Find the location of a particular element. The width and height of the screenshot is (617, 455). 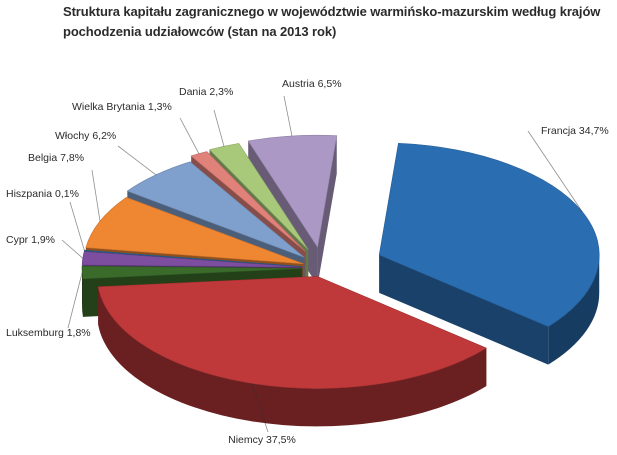

slice-label: Niemcy 37,5% is located at coordinates (262, 440).